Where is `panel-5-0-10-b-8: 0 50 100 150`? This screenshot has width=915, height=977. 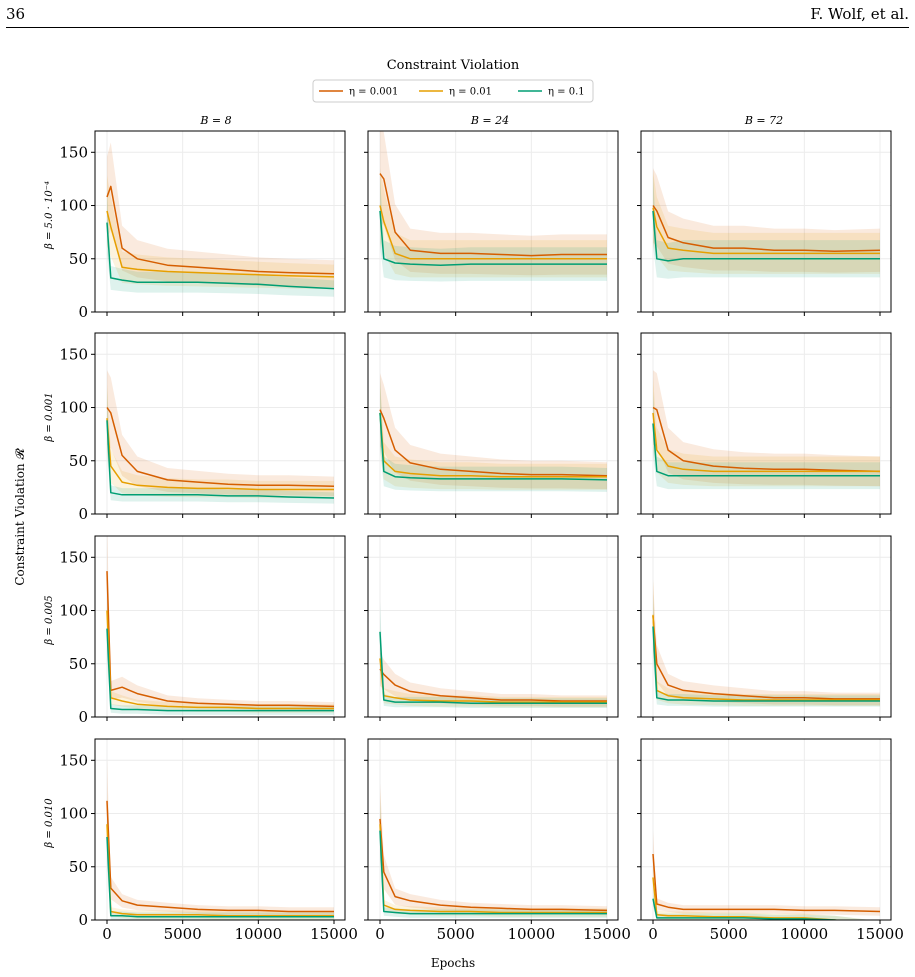 panel-5-0-10-b-8: 0 50 100 150 is located at coordinates (202, 225).